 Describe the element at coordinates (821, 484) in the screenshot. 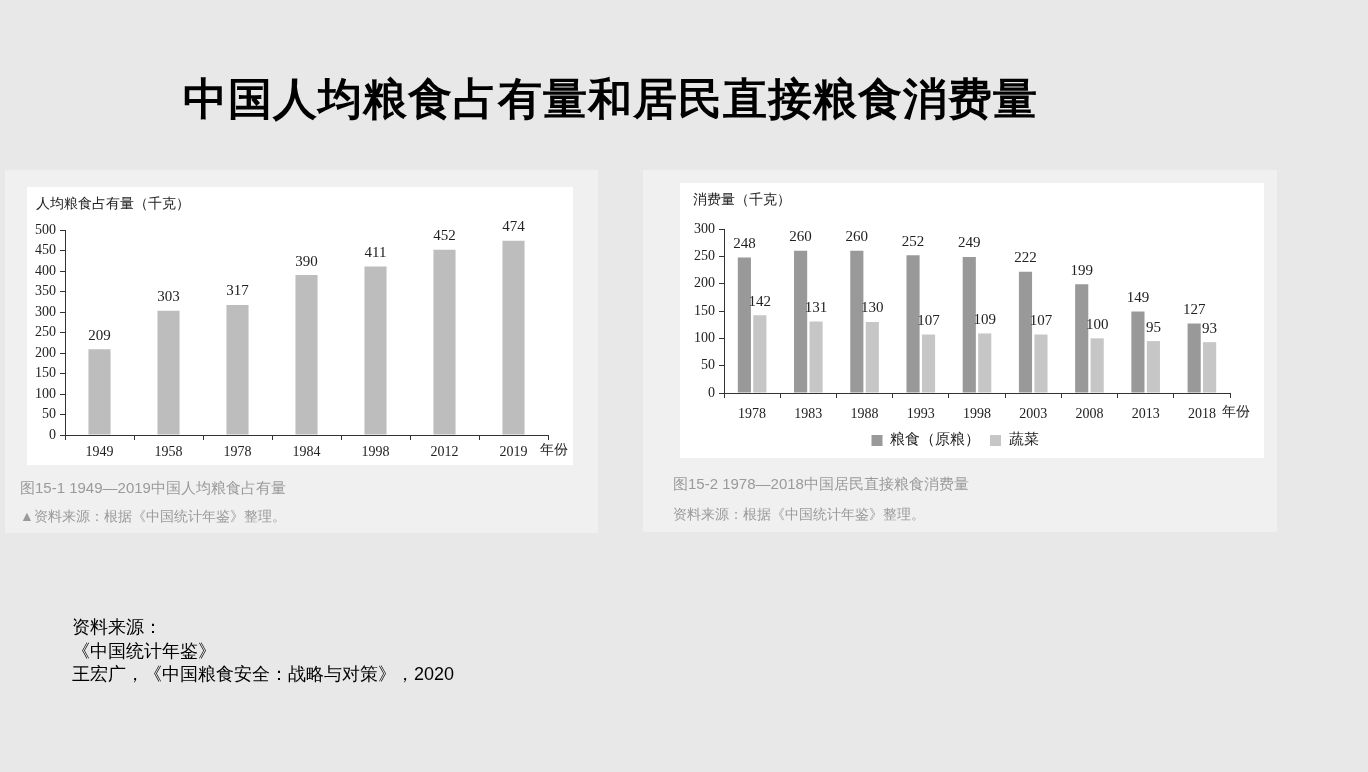

I see `caption: 图15-2 1978—2018中国居民直接粮食消费量` at that location.